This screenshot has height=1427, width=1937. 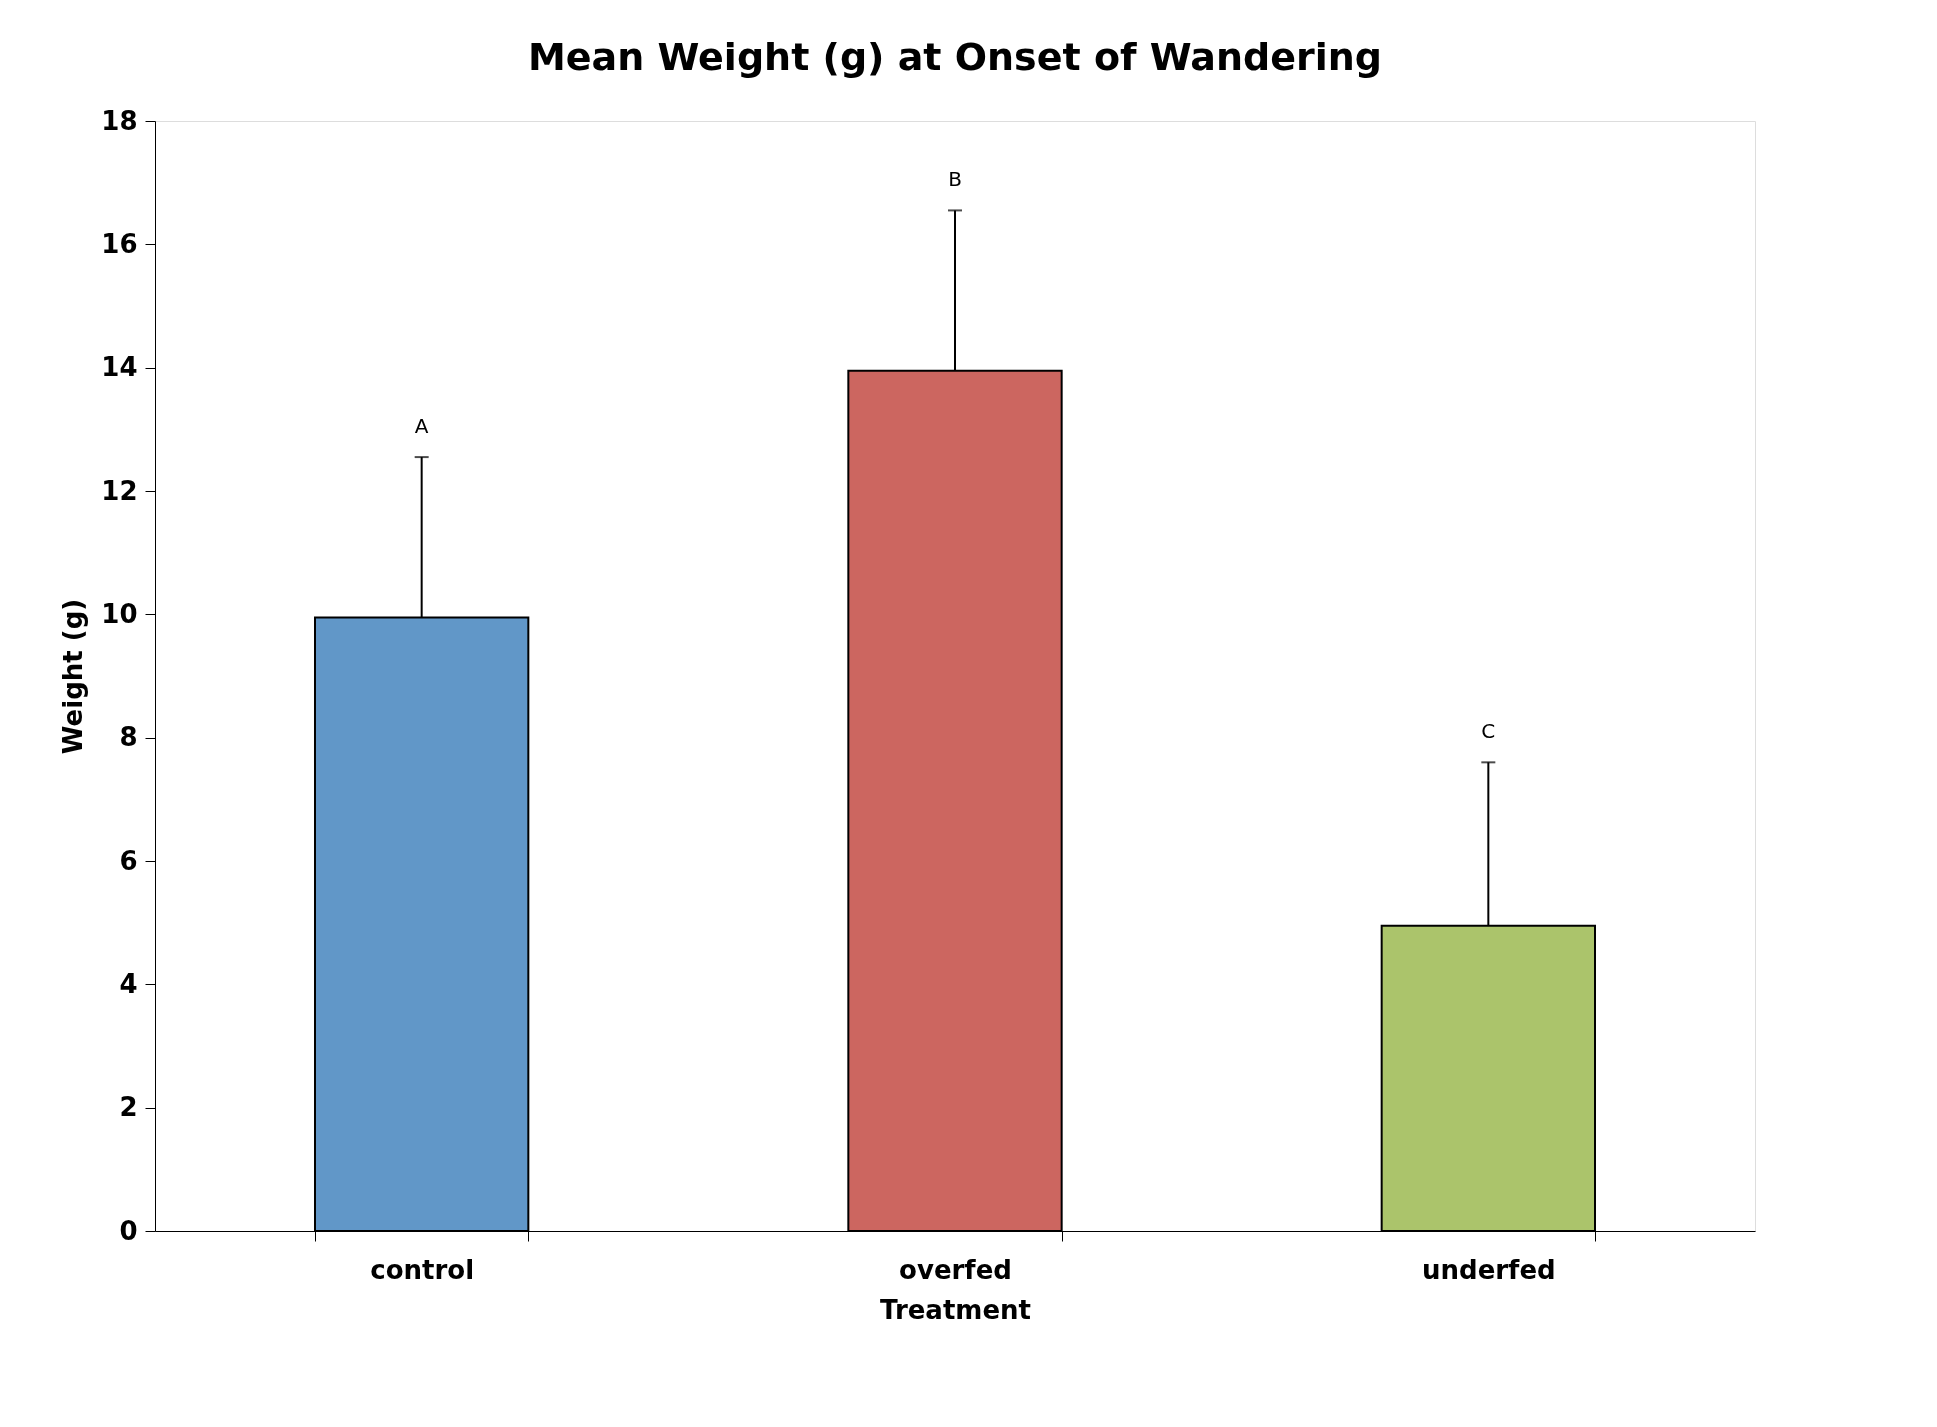 What do you see at coordinates (128, 1230) in the screenshot?
I see `y-tick-label: 0` at bounding box center [128, 1230].